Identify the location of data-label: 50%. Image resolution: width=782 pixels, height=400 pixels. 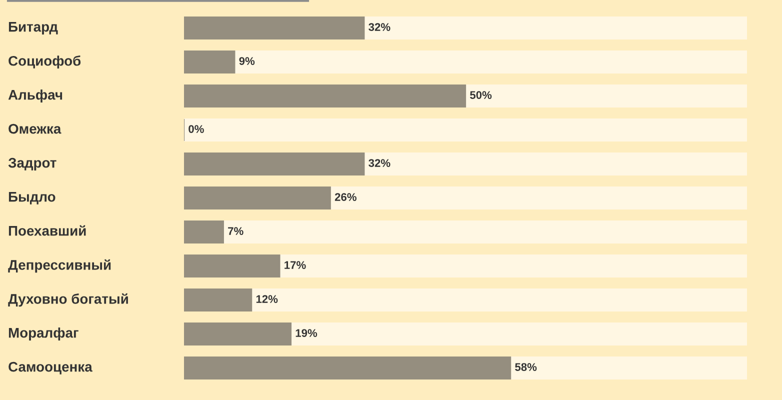
(481, 95).